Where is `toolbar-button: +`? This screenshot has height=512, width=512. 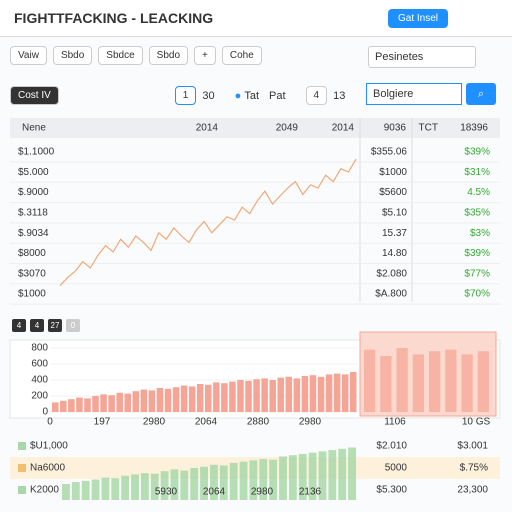 toolbar-button: + is located at coordinates (205, 55).